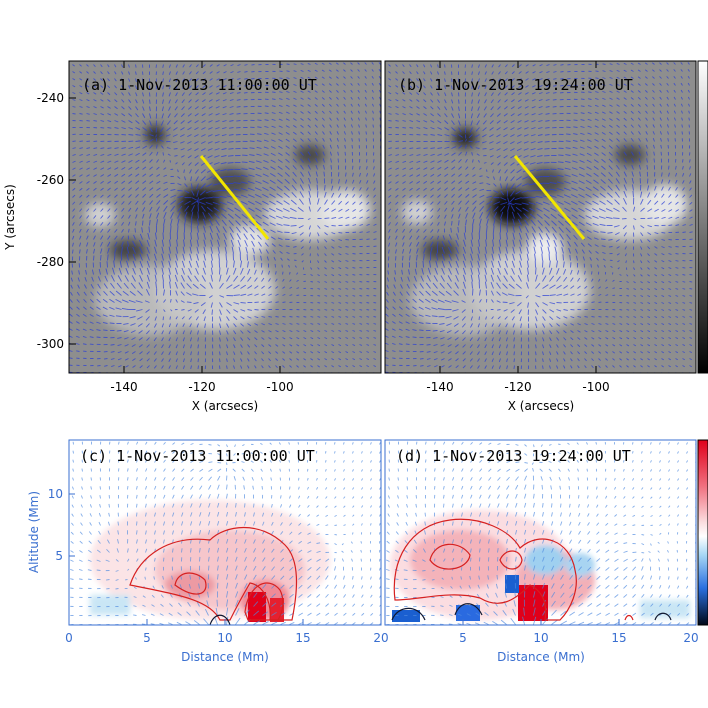 The image size is (708, 708). Describe the element at coordinates (618, 638) in the screenshot. I see `x-tick-d-2: 15` at that location.